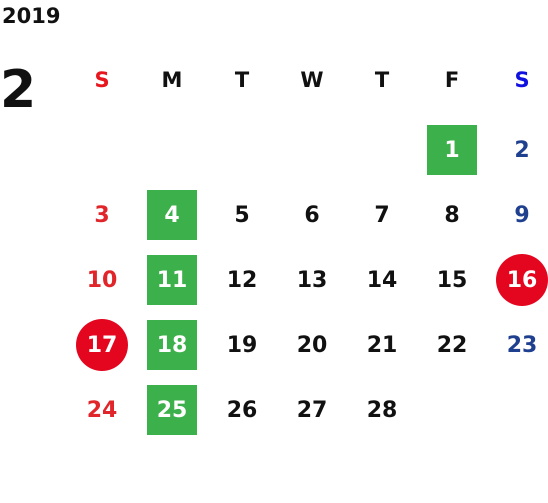  Describe the element at coordinates (102, 215) in the screenshot. I see `day: 3` at that location.